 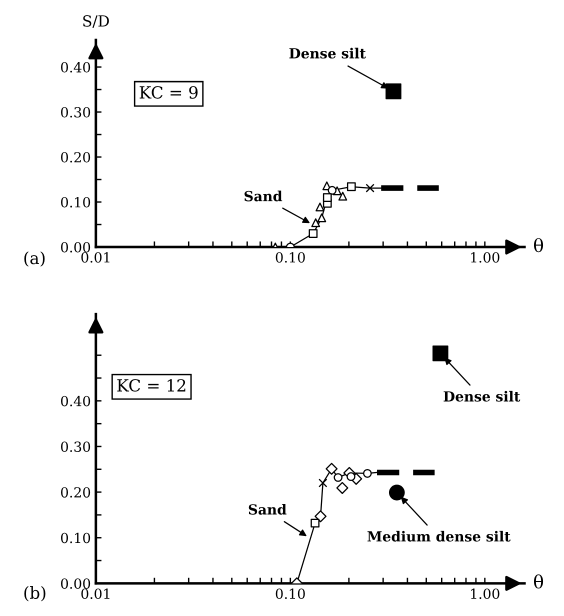 I want to click on annotation: KC = 9, so click(x=169, y=92).